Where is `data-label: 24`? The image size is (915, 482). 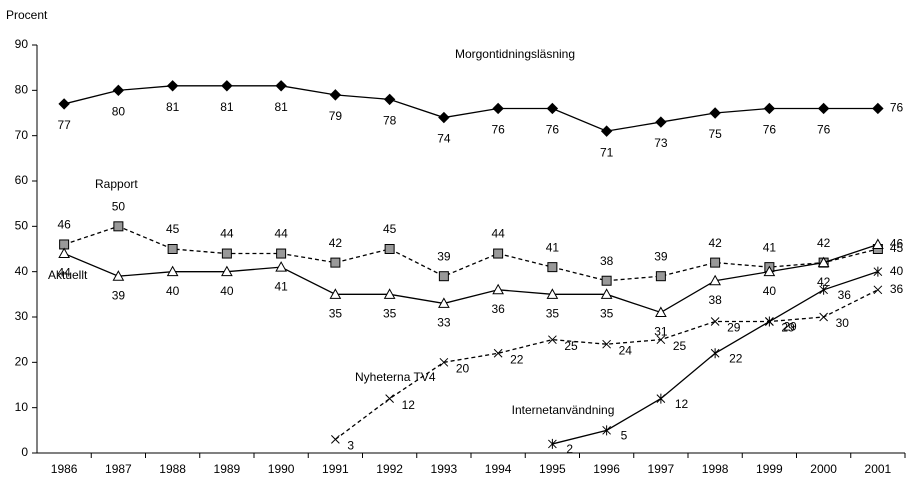
data-label: 24 is located at coordinates (626, 350).